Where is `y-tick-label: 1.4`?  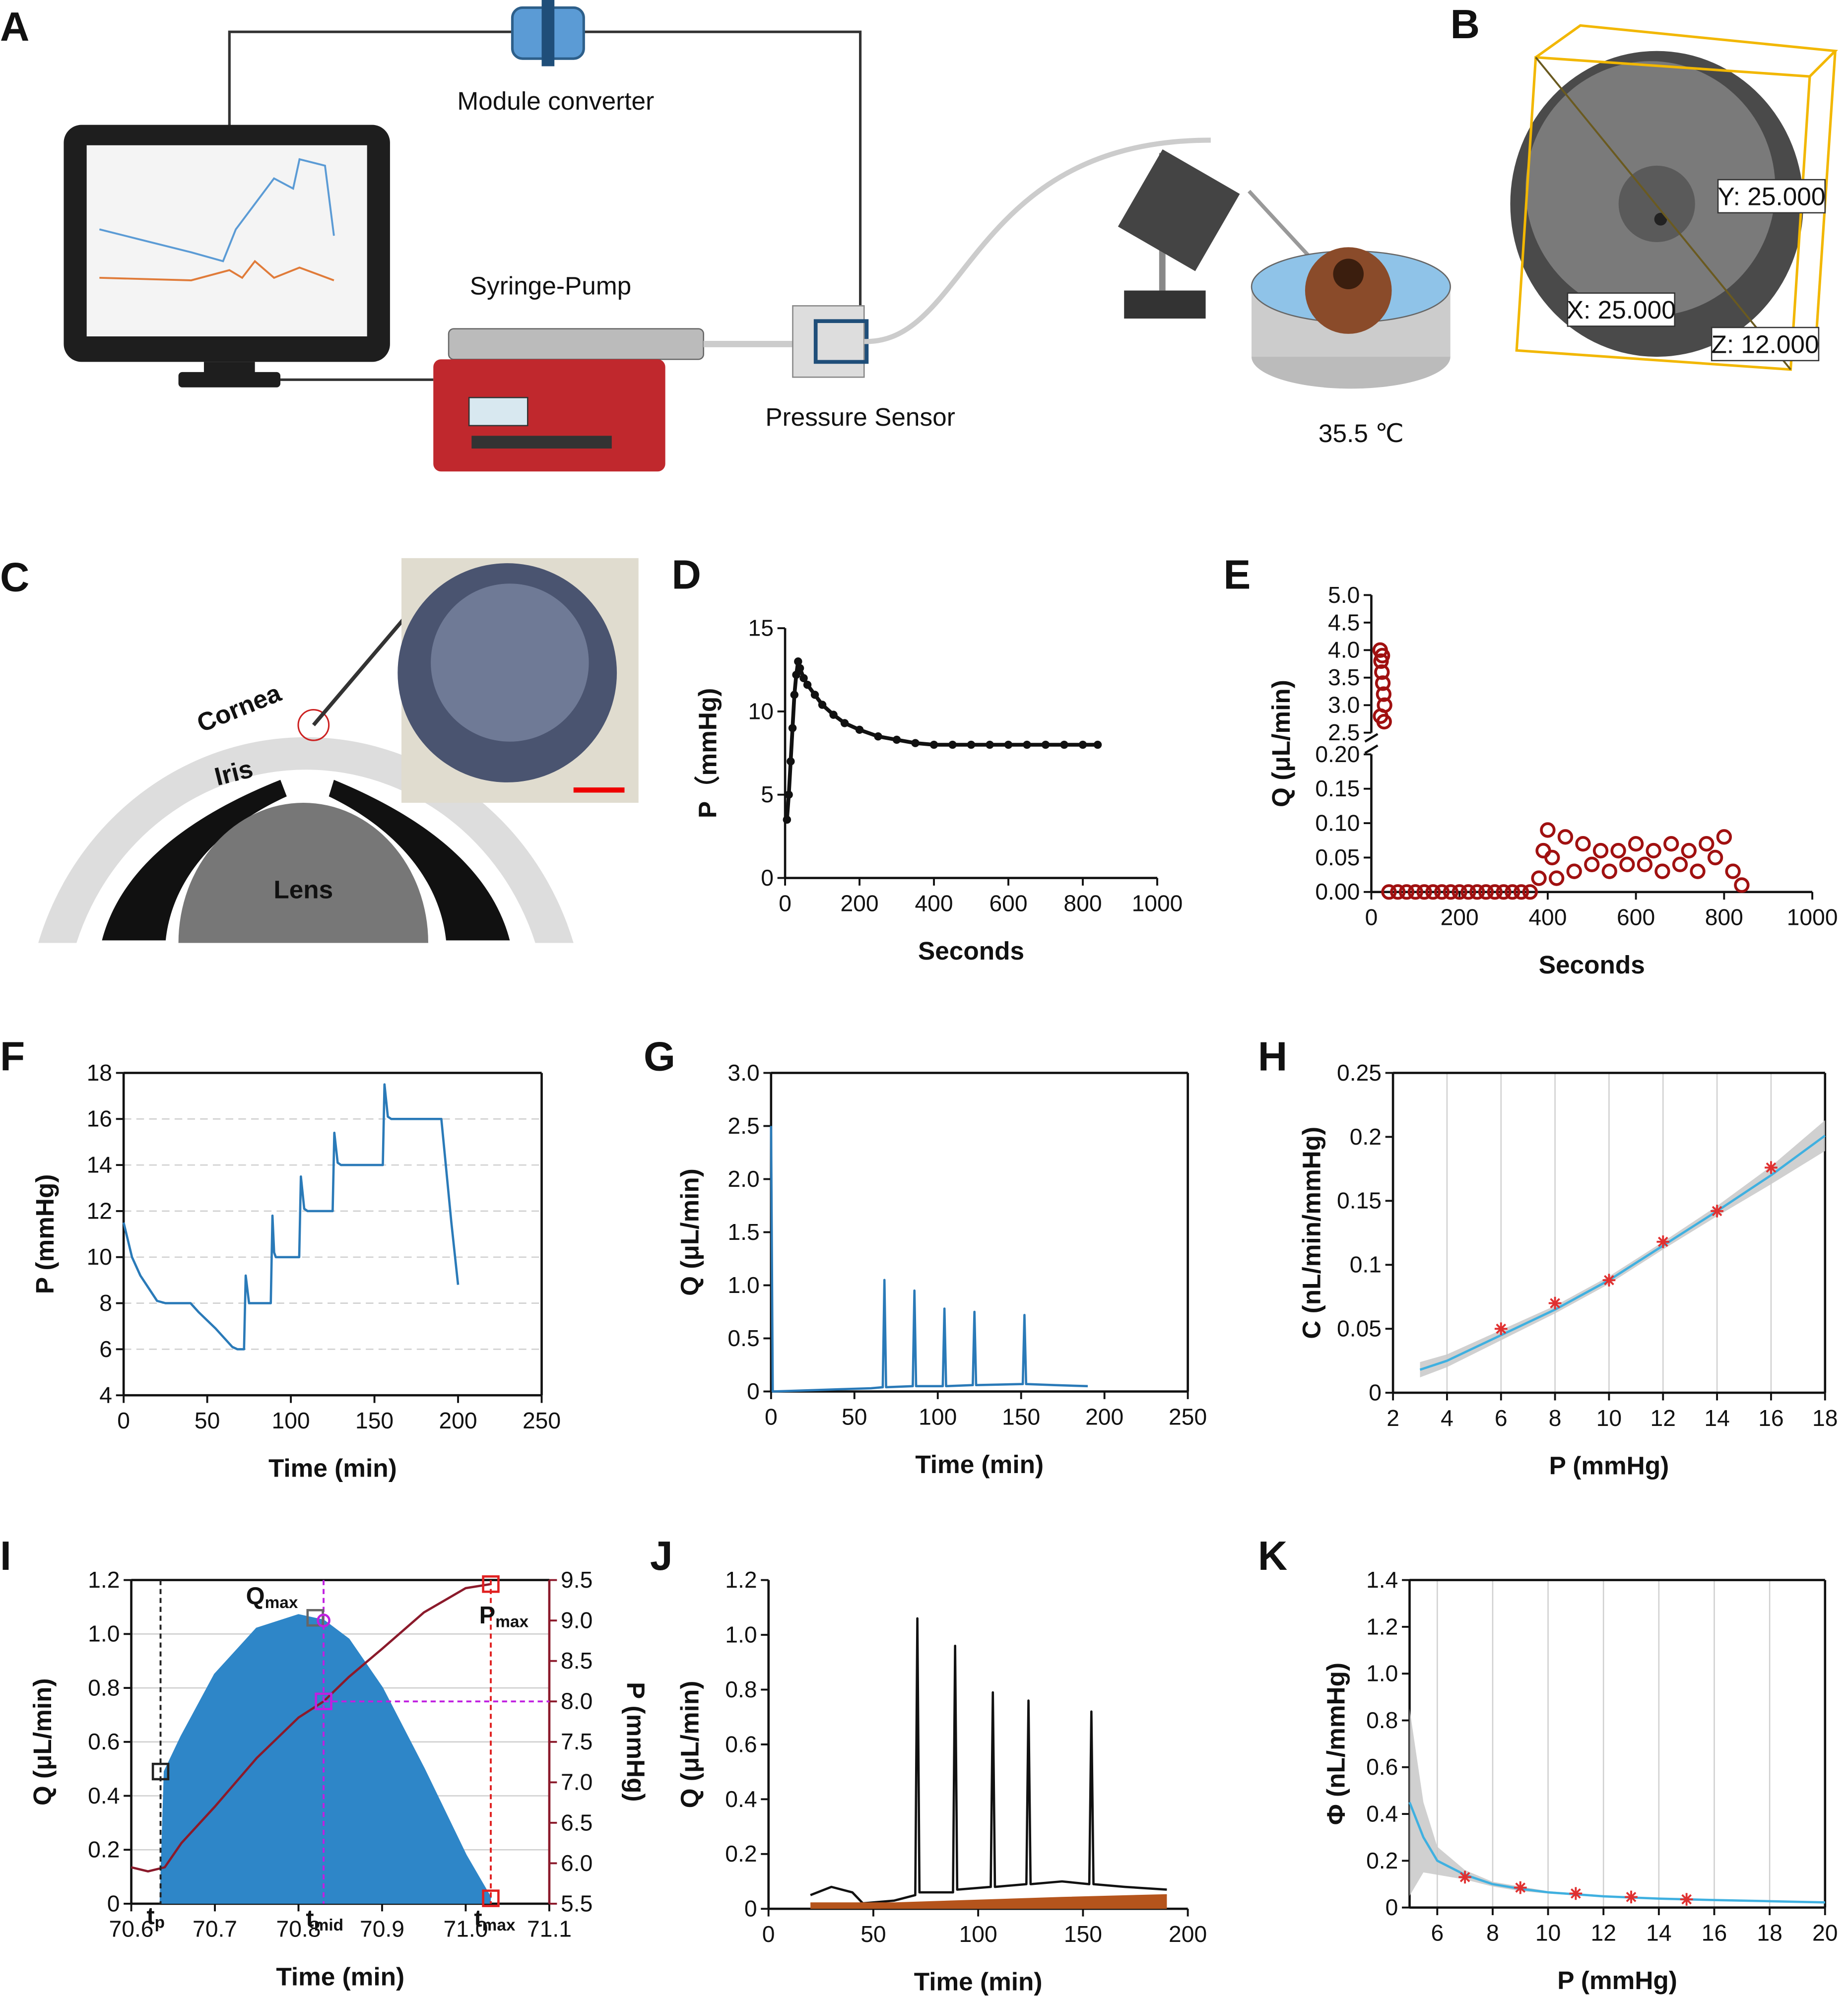
y-tick-label: 1.4 is located at coordinates (1382, 1580).